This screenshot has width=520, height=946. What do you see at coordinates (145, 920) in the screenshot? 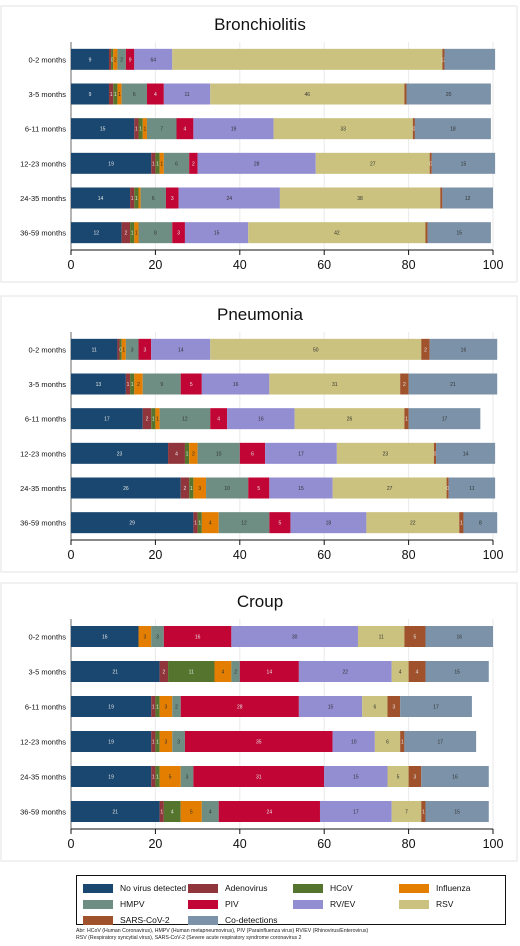
I see `legend-label: SARS-CoV-2` at bounding box center [145, 920].